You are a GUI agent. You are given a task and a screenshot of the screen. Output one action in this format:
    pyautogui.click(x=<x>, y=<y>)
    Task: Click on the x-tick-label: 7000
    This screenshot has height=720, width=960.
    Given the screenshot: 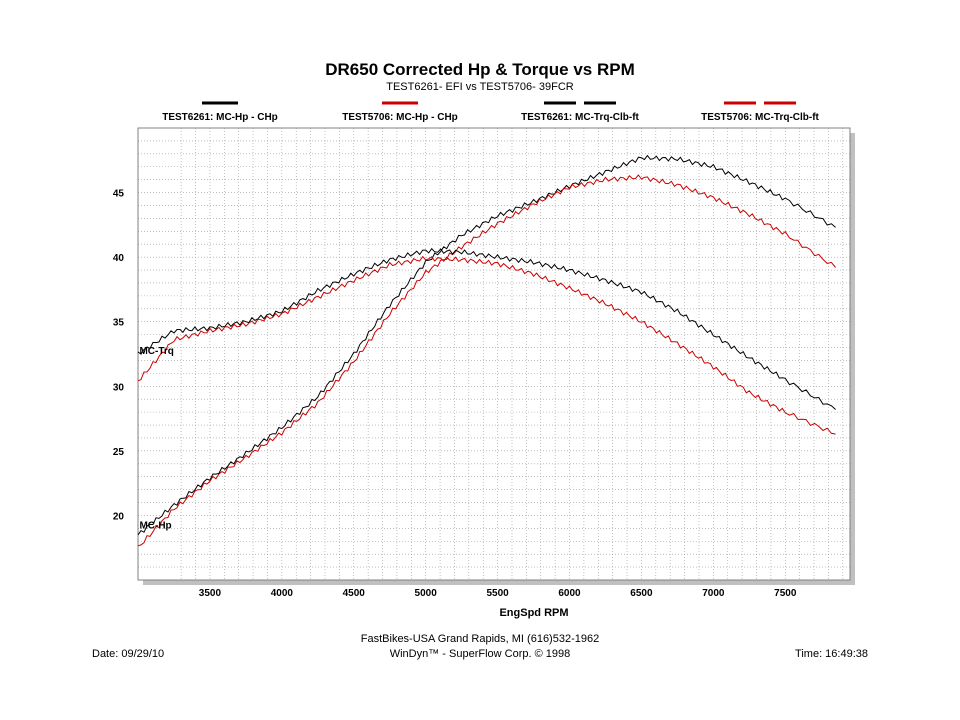 What is the action you would take?
    pyautogui.click(x=713, y=593)
    